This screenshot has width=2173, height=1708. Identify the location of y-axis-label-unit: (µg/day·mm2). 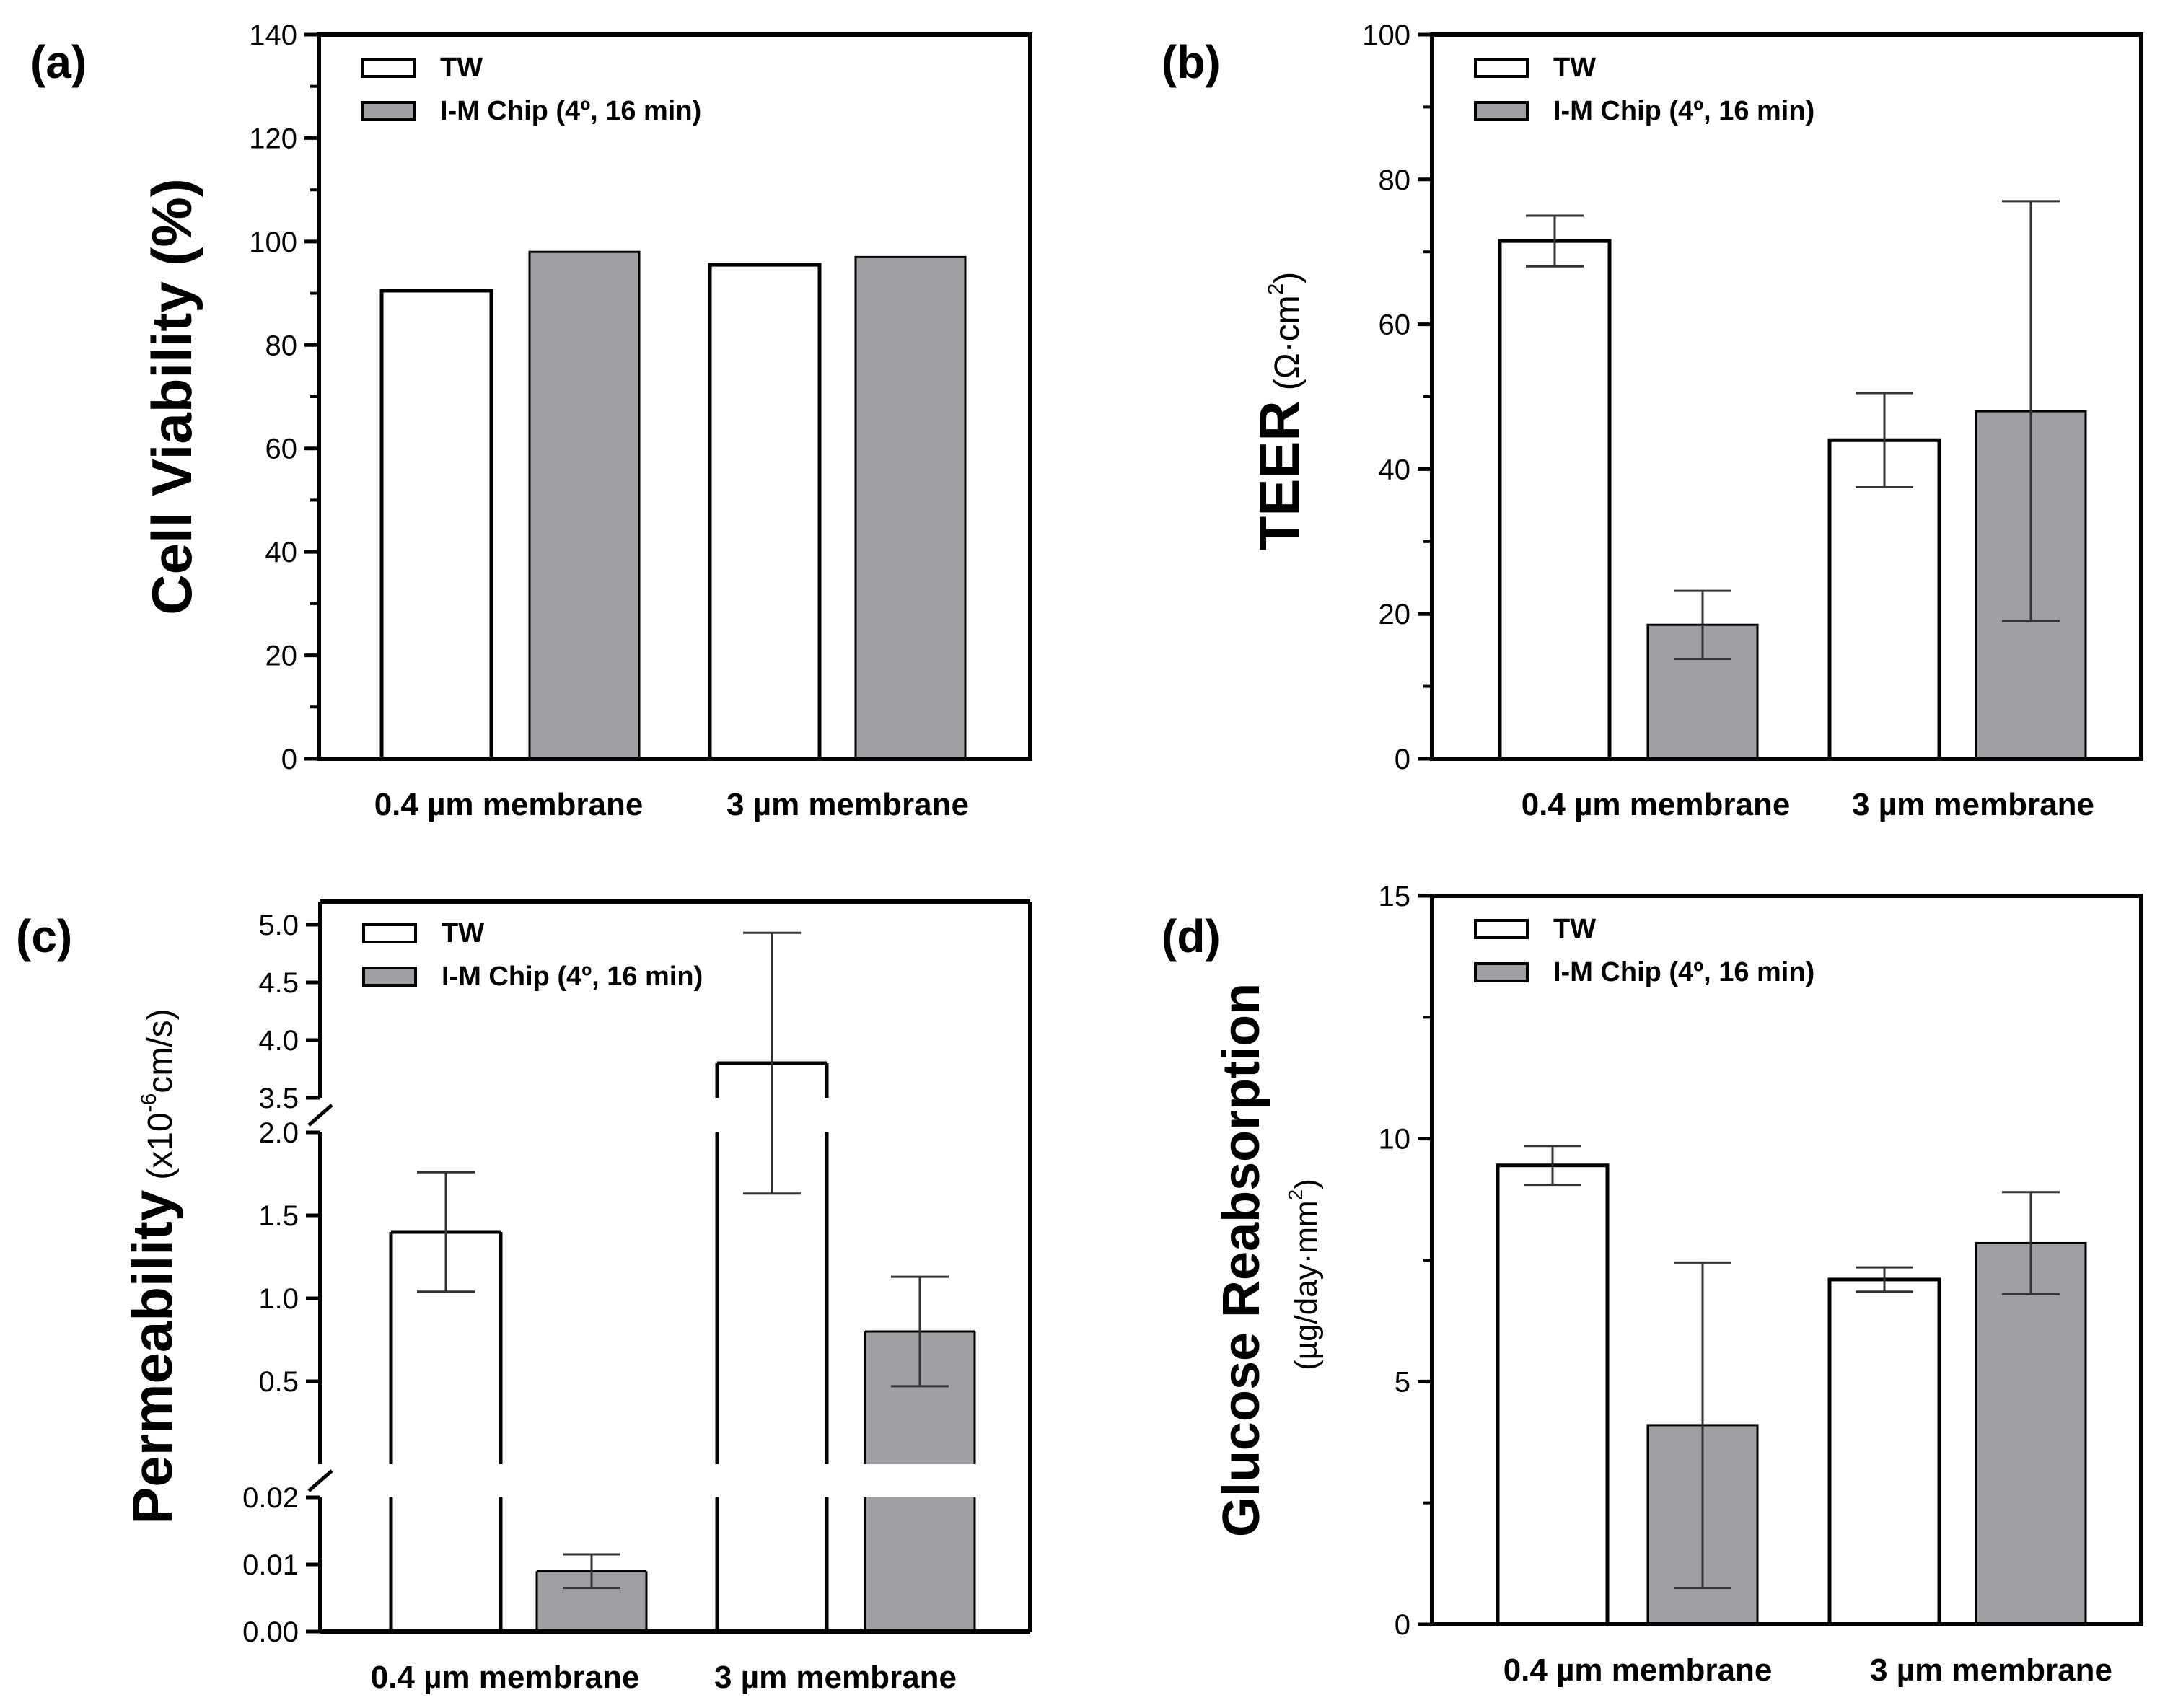
(1304, 1274).